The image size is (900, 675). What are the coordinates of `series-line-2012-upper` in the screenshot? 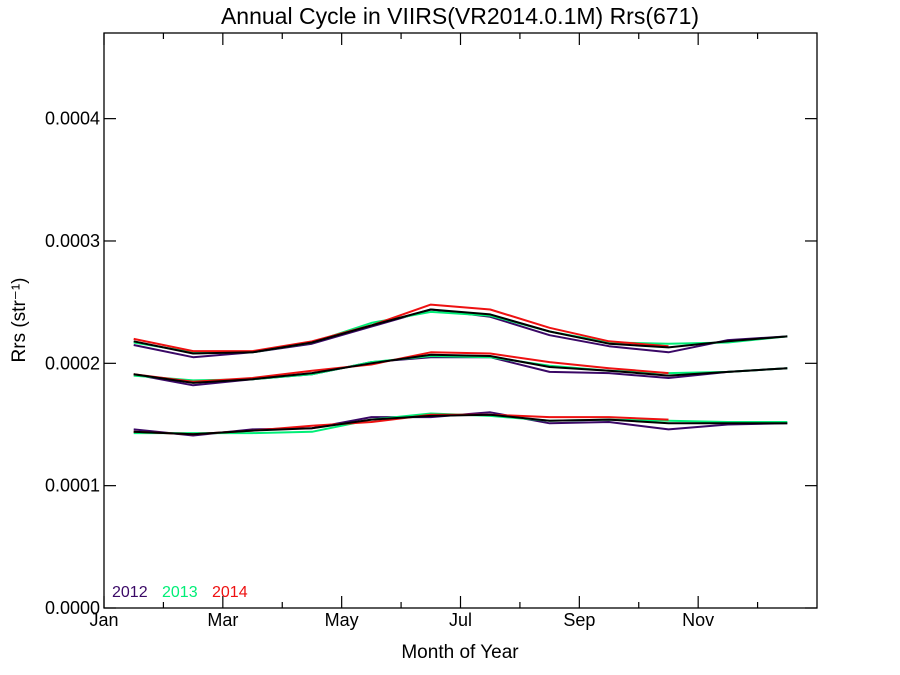 It's located at (460, 333).